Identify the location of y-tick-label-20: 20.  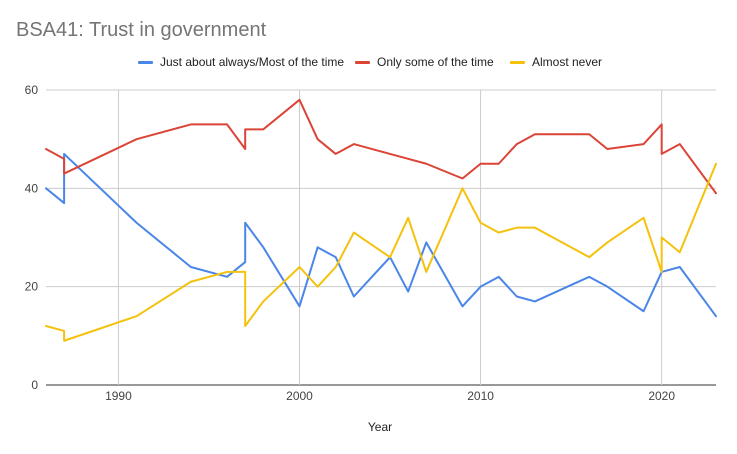
(32, 287).